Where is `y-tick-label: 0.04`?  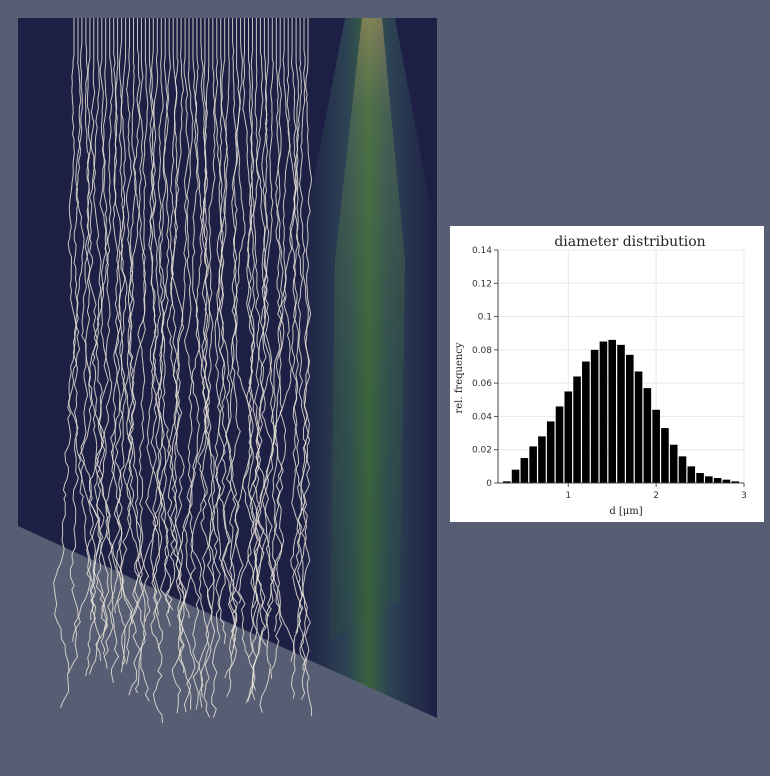 y-tick-label: 0.04 is located at coordinates (482, 417).